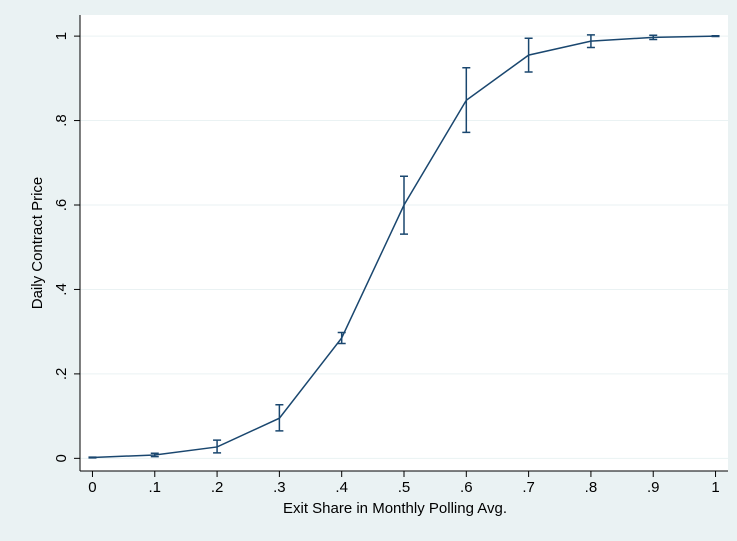 This screenshot has width=737, height=541. Describe the element at coordinates (528, 487) in the screenshot. I see `x-tick-label: .7` at that location.